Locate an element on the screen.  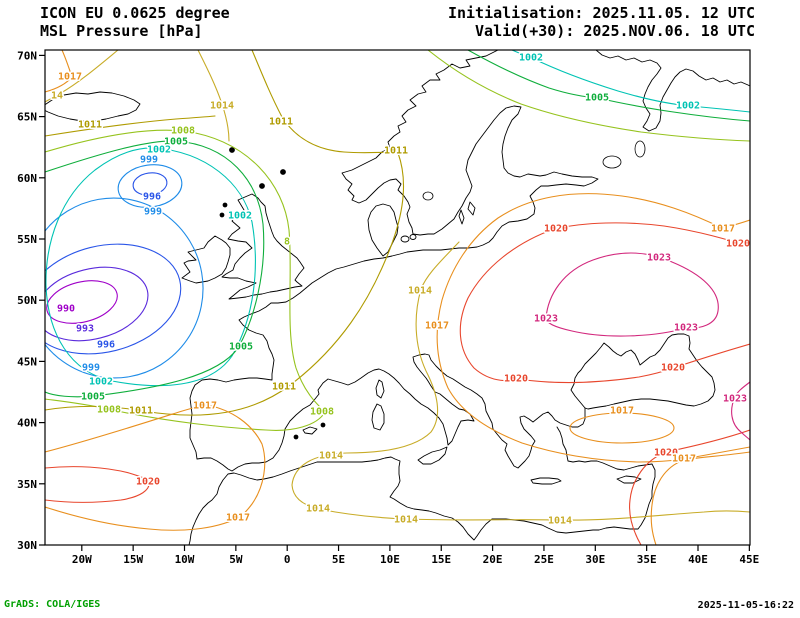
island-mallorca is located at coordinates (310, 430).